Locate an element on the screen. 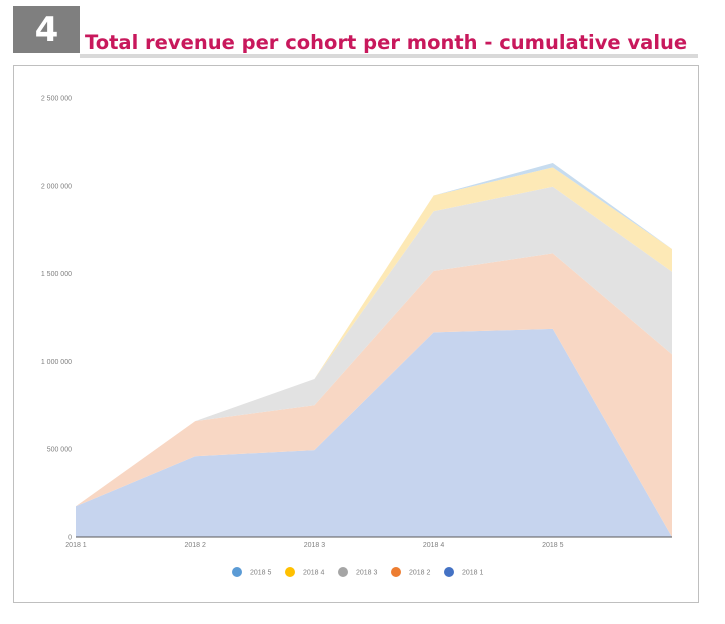 Image resolution: width=725 pixels, height=624 pixels. legend-label: 2018 1 is located at coordinates (473, 573).